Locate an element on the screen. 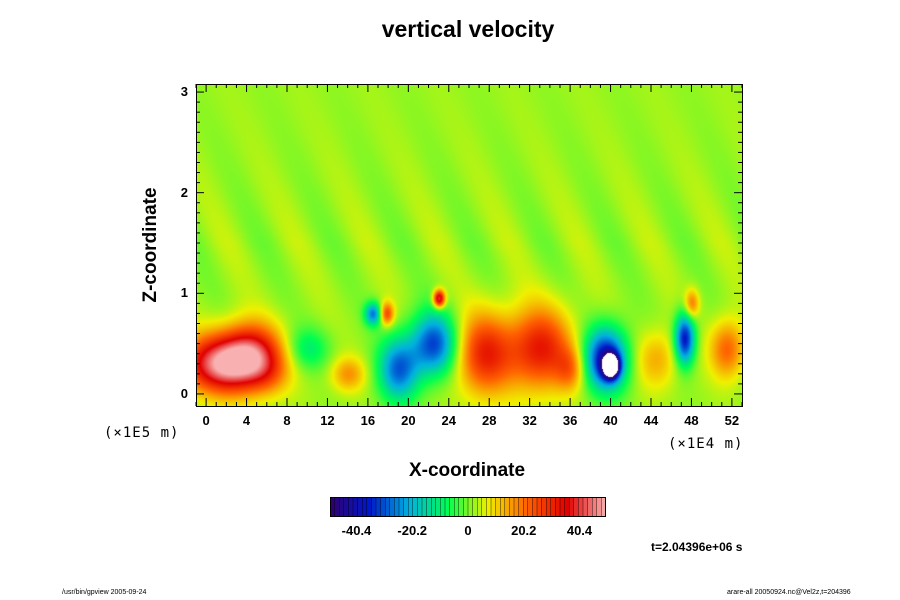 The width and height of the screenshot is (900, 600). x-tick-label: 32 is located at coordinates (529, 420).